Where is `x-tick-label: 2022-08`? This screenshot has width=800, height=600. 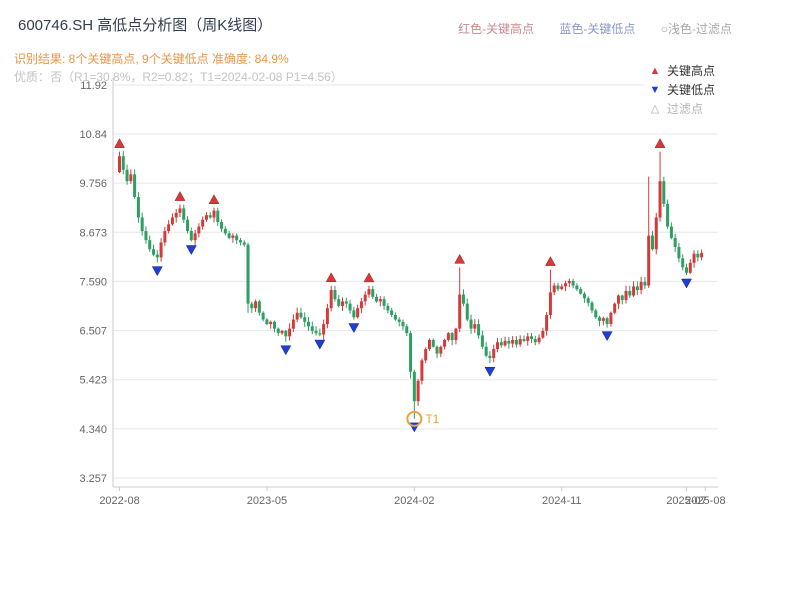 x-tick-label: 2022-08 is located at coordinates (119, 501).